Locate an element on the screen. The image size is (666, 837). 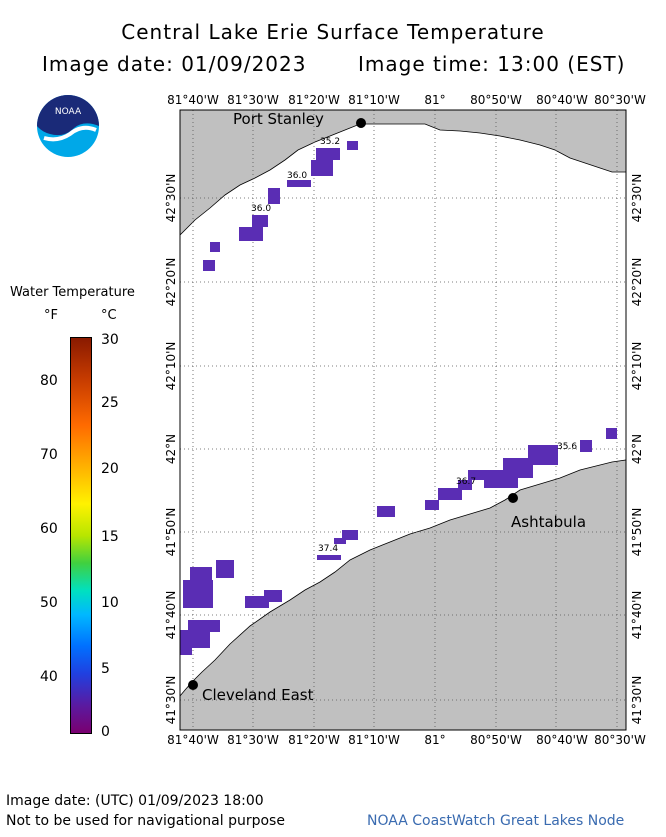
f-tick: 50 is located at coordinates (49, 603).